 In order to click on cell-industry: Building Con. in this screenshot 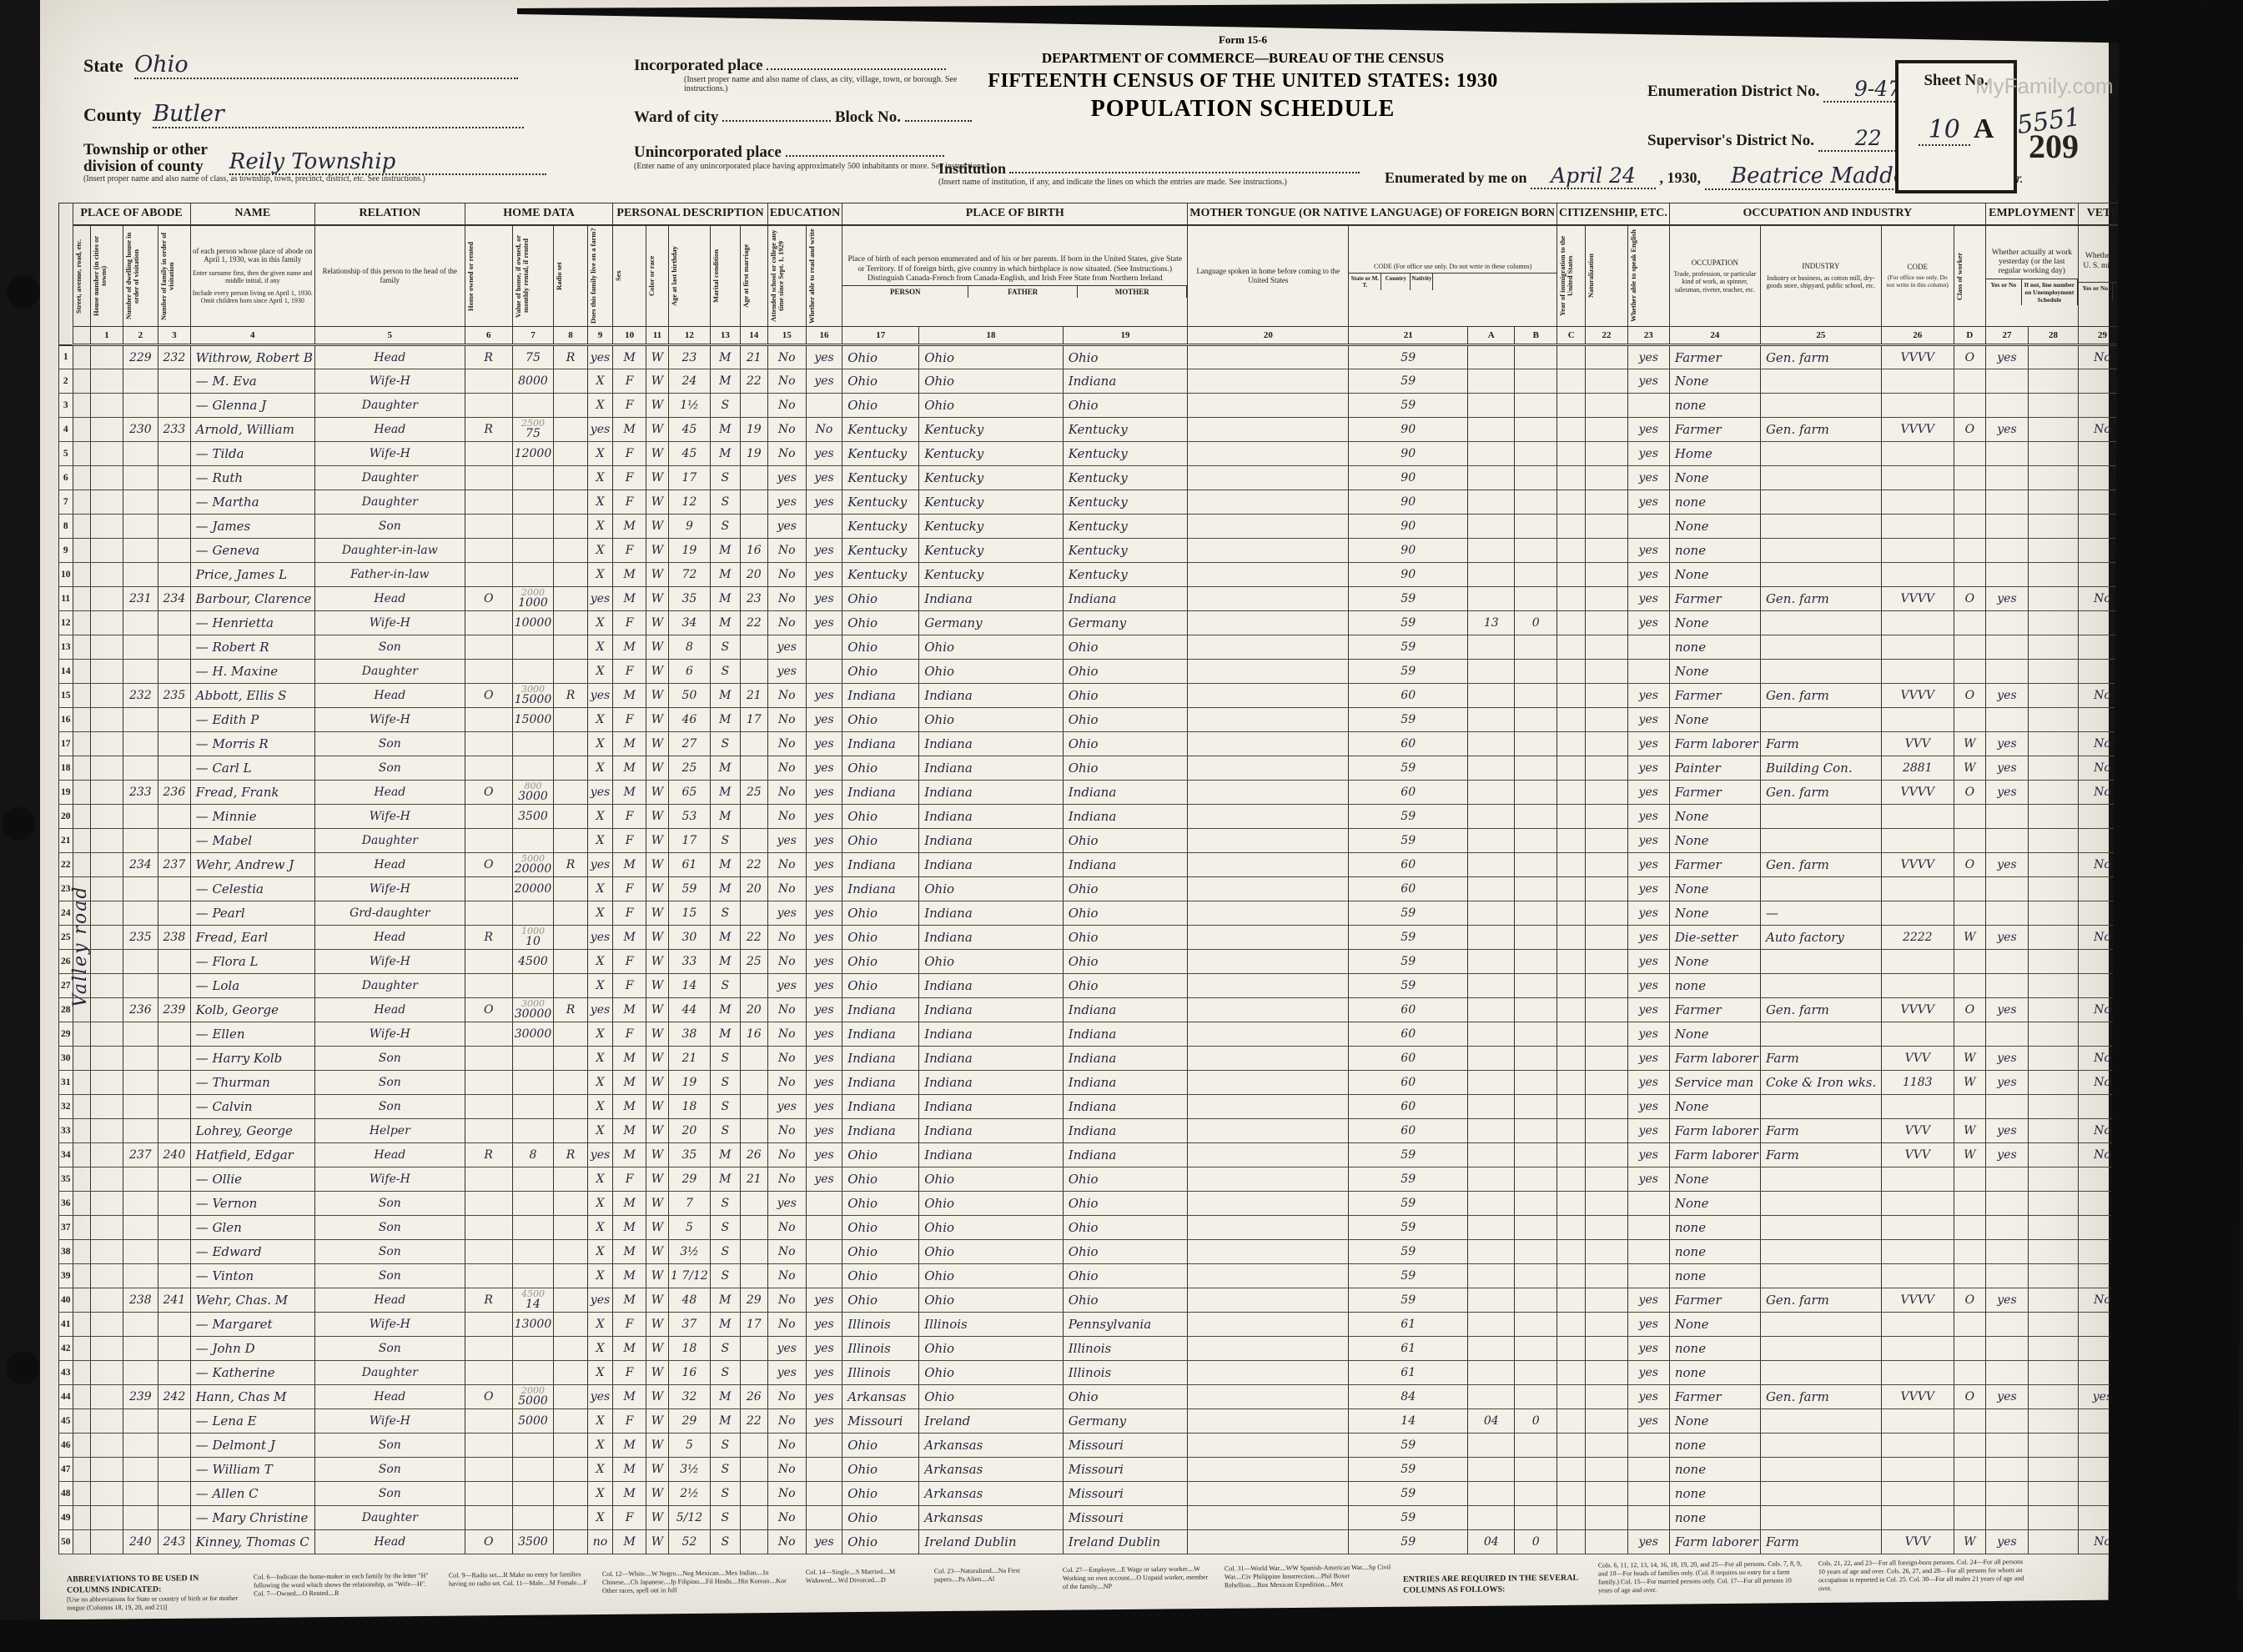, I will do `click(1820, 768)`.